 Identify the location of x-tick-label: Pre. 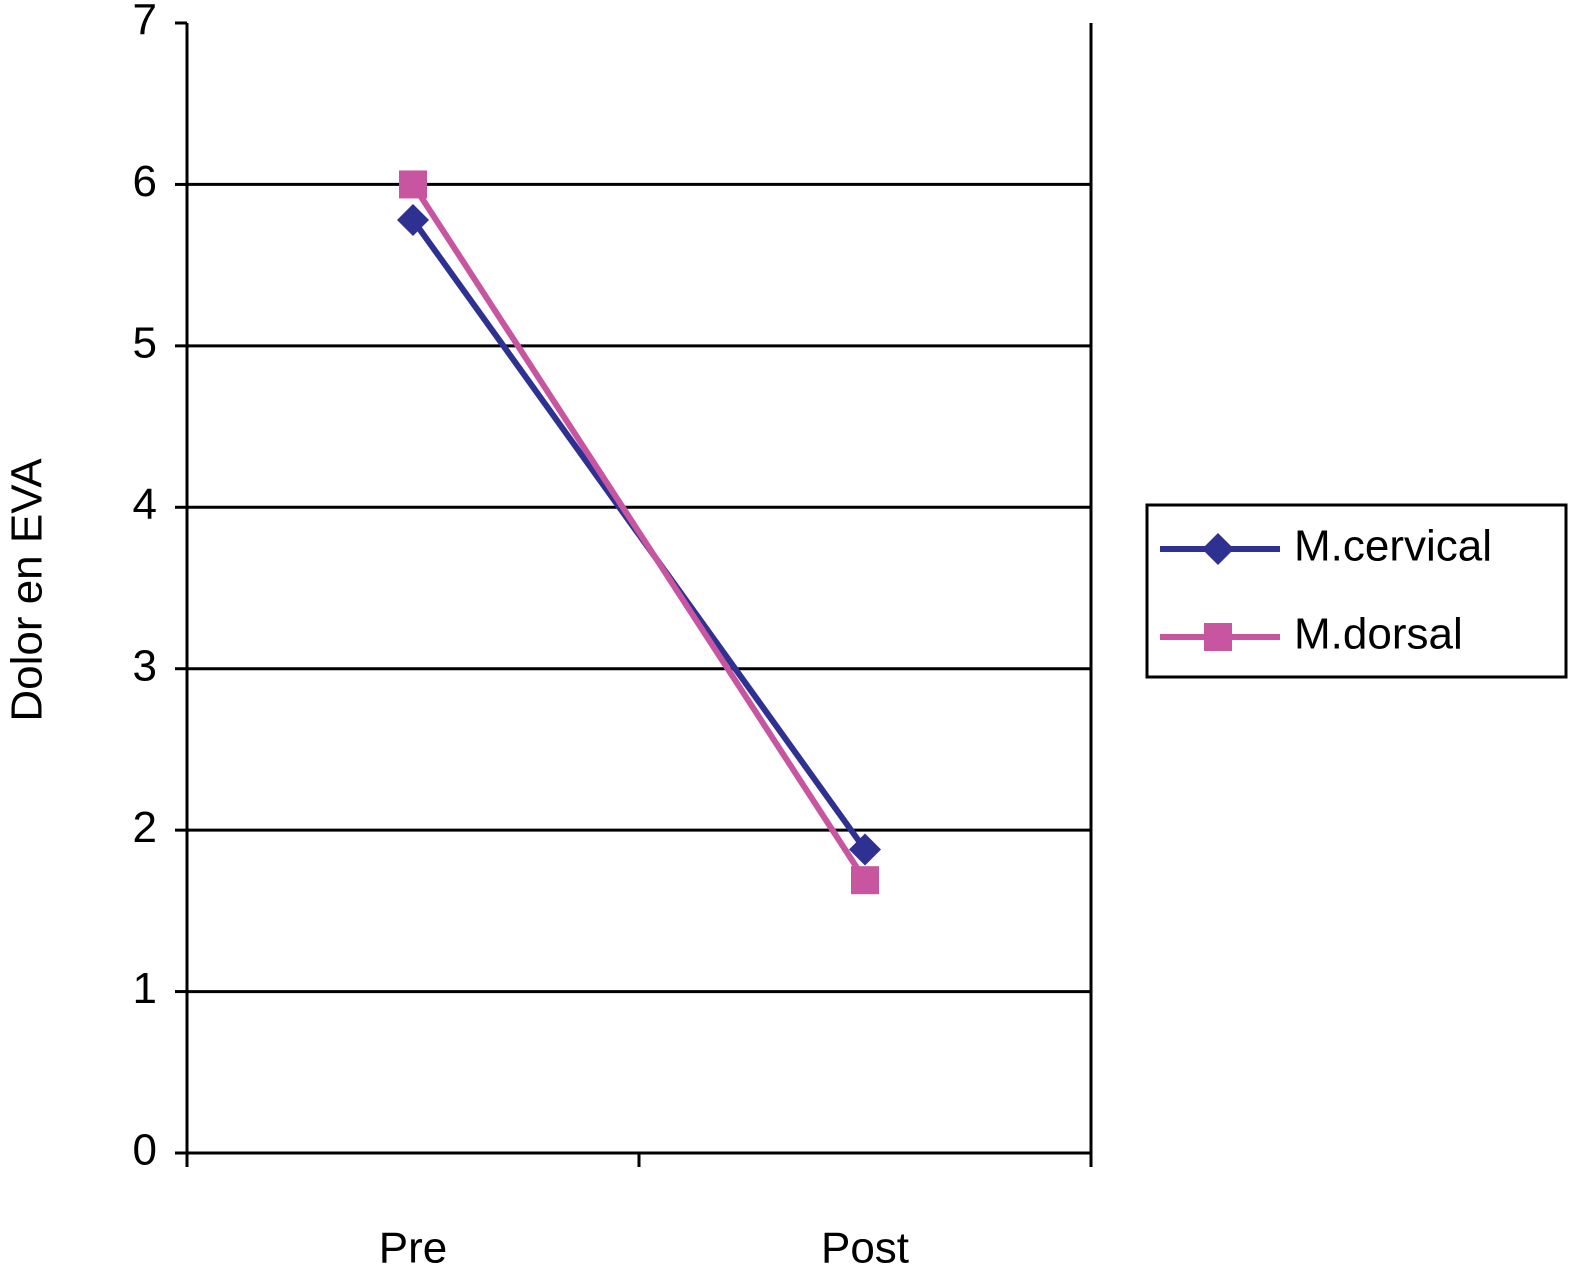
(413, 1248).